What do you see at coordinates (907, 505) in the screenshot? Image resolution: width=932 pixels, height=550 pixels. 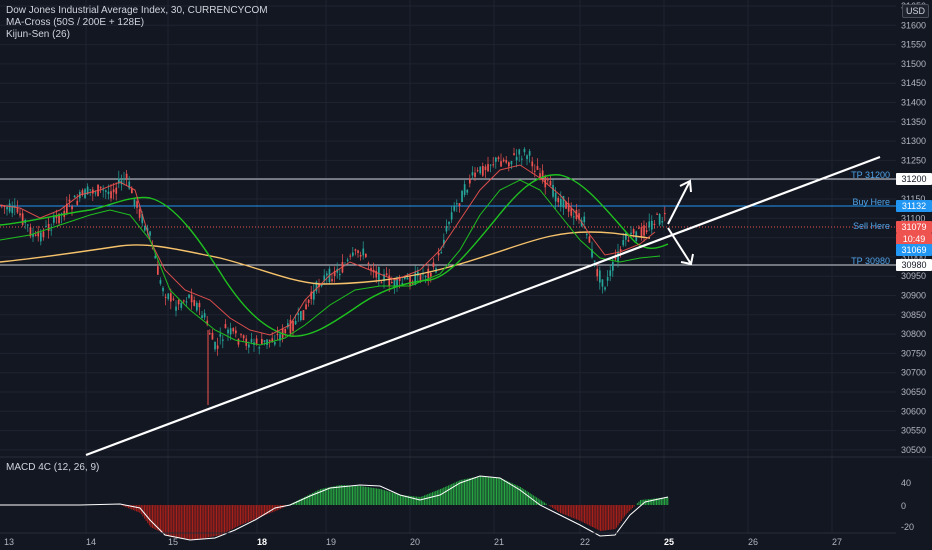 I see `macd-axis: 40 0 -20` at bounding box center [907, 505].